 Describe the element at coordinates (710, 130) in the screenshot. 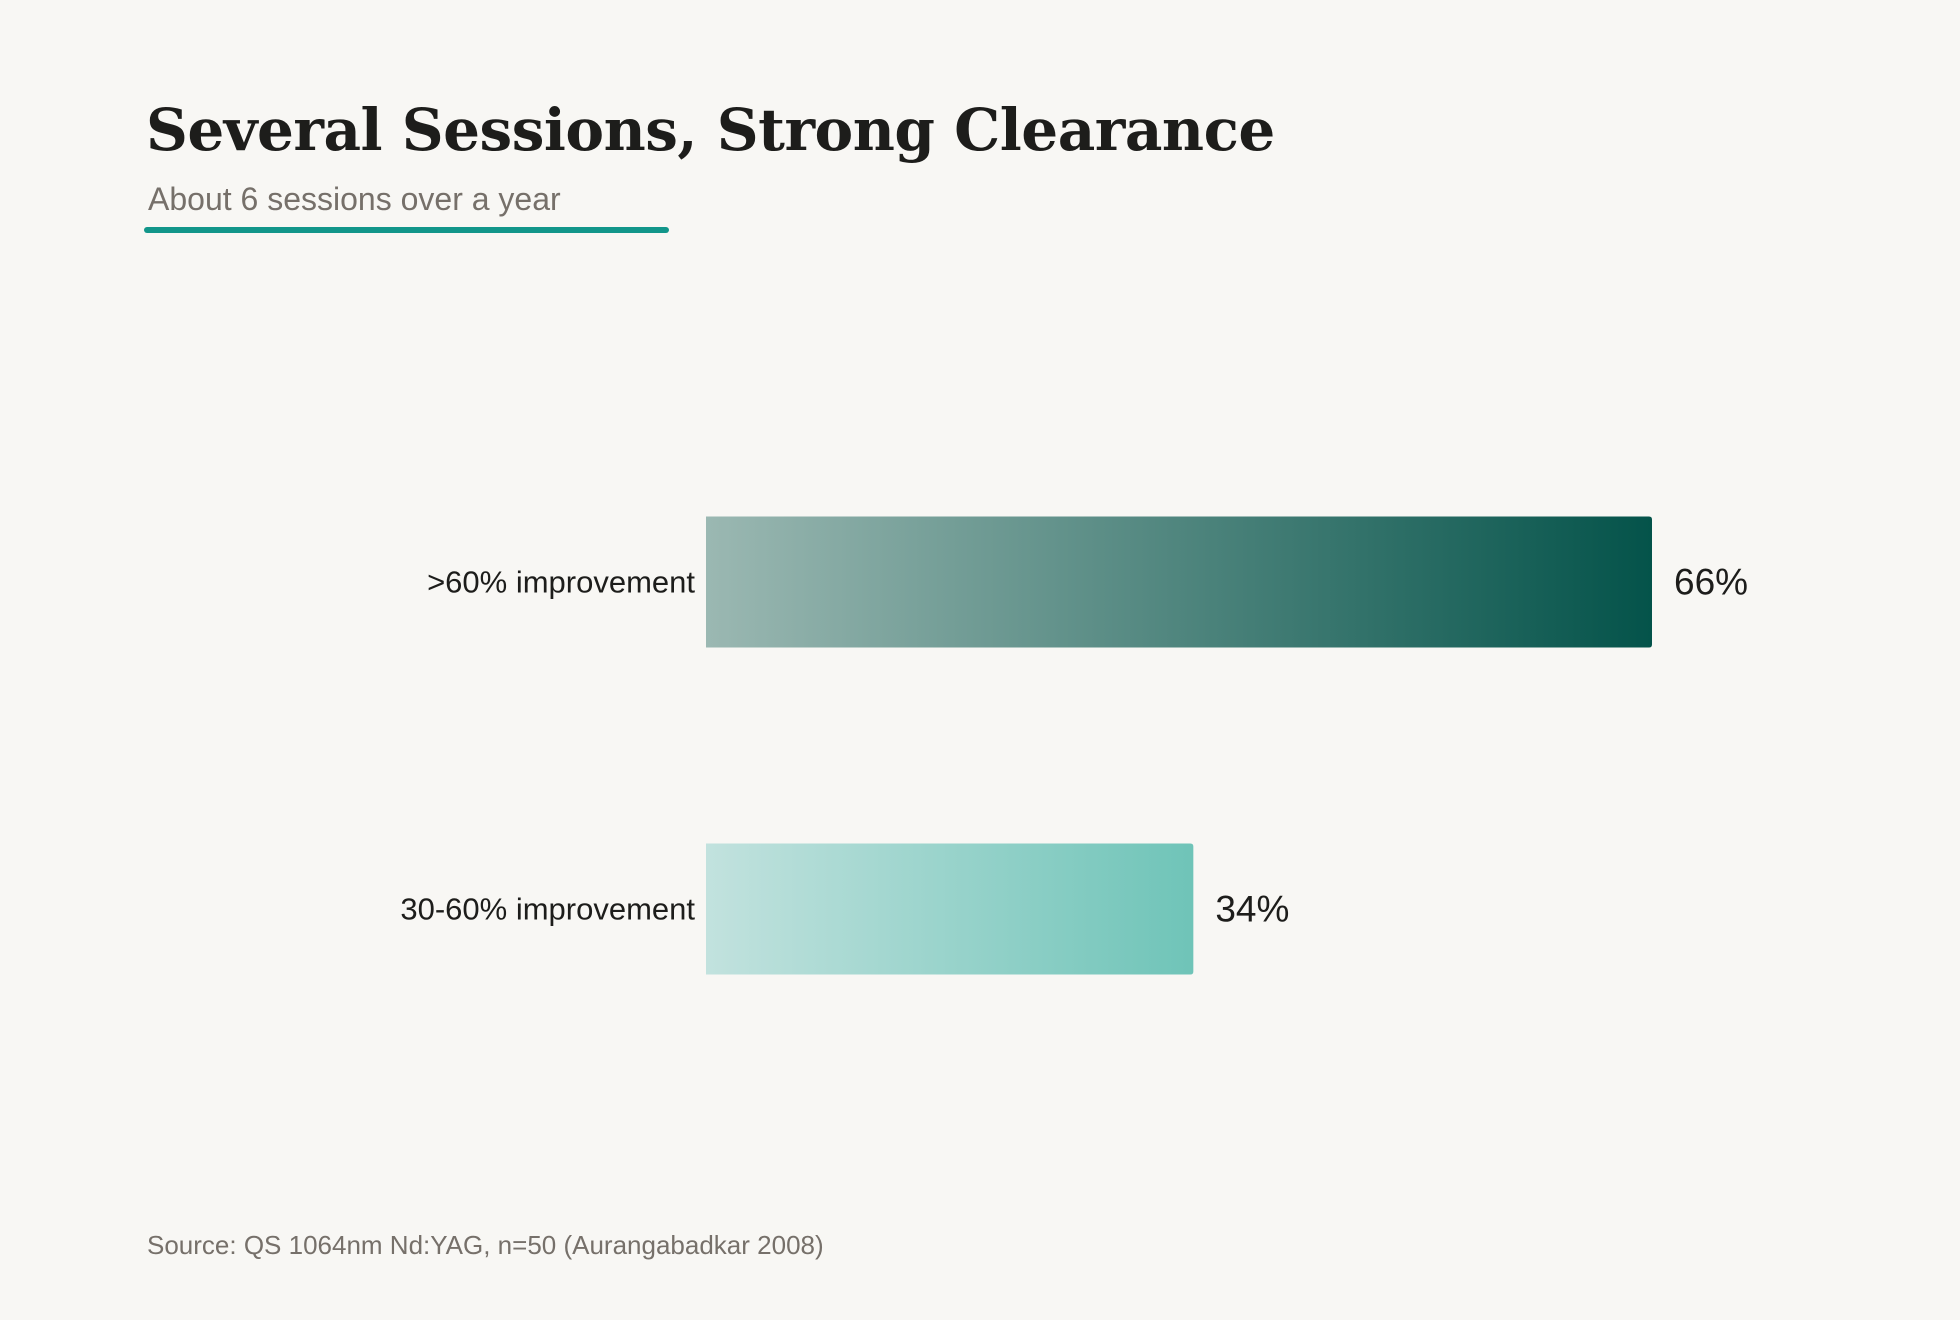

I see `chart-title: Several Sessions, Strong Clearance` at that location.